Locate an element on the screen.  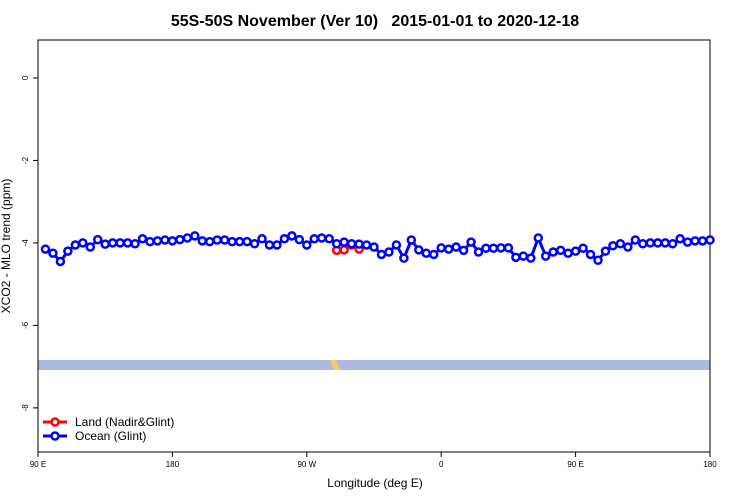
legend-label: Ocean (Glint) is located at coordinates (110, 436).